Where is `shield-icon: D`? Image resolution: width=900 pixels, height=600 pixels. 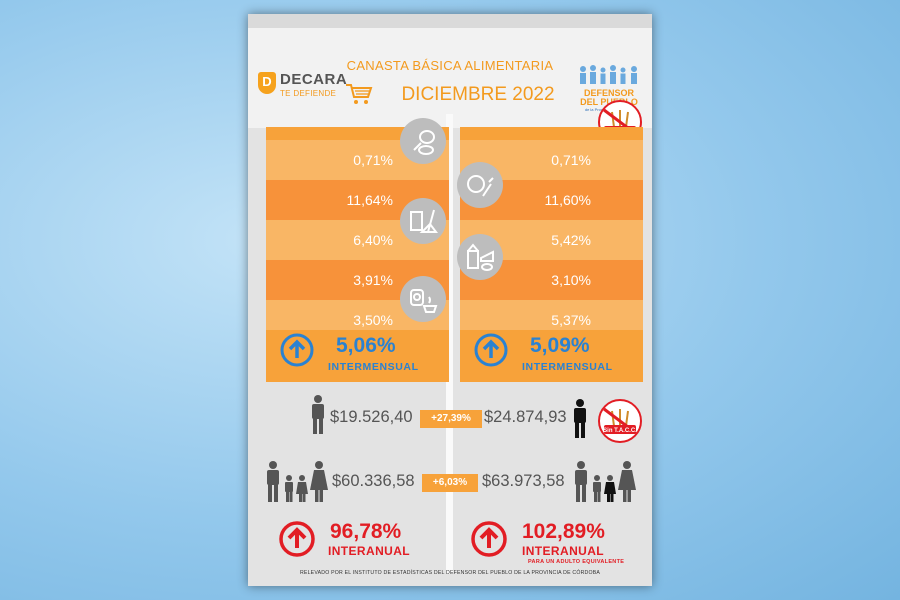
shield-icon: D is located at coordinates (267, 83).